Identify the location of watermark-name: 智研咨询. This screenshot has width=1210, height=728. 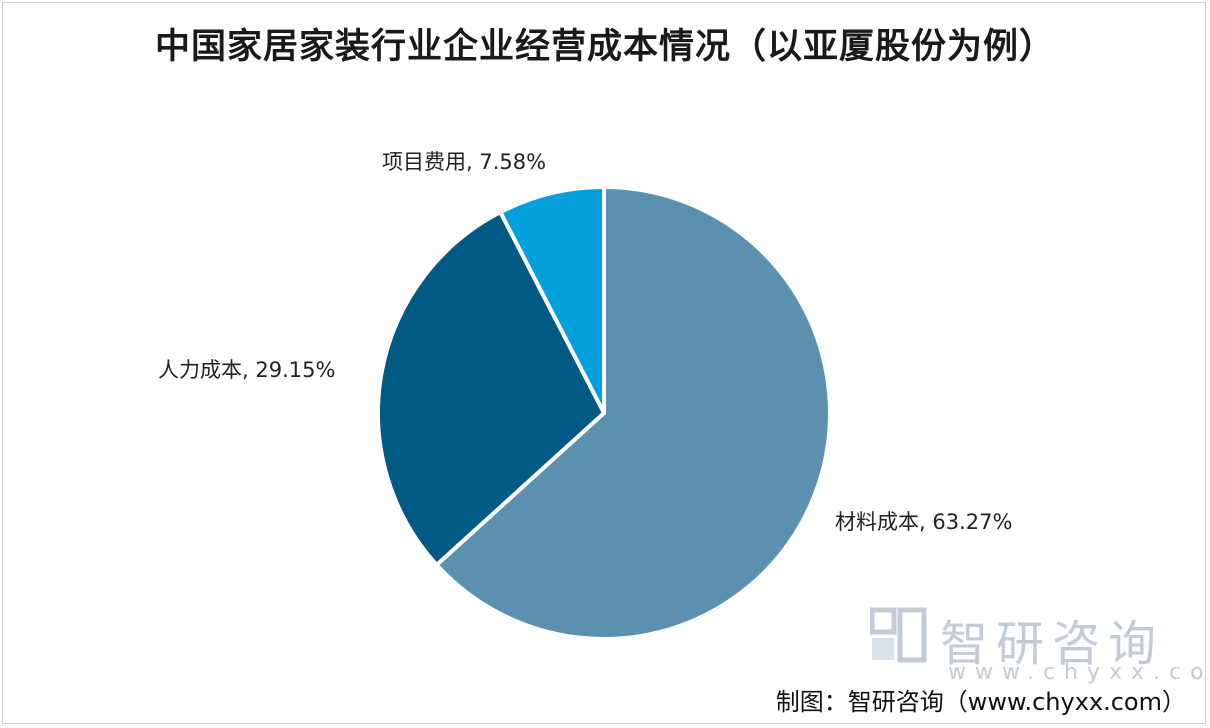
(1052, 644).